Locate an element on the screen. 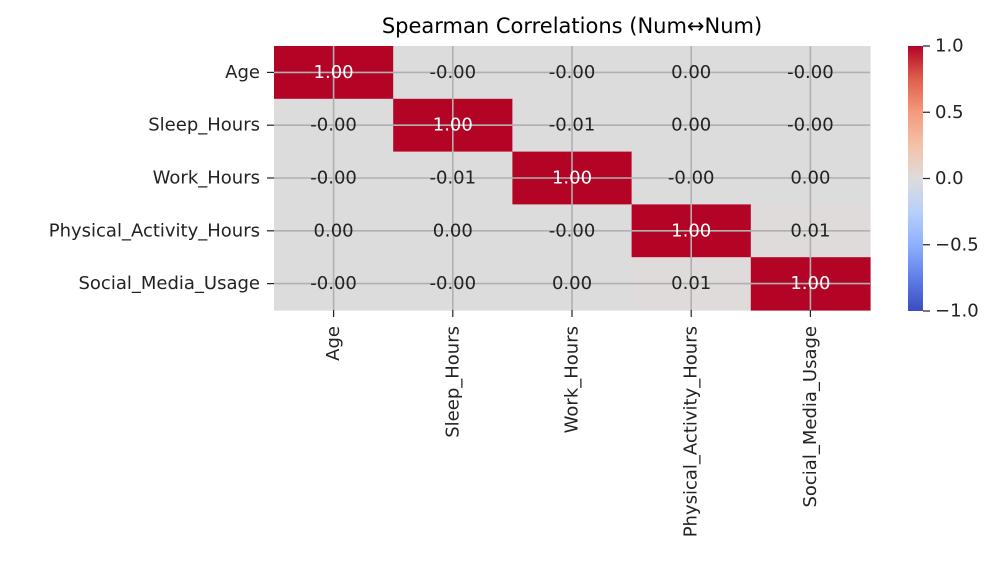  colorbar-tick-label: −1.0 is located at coordinates (957, 311).